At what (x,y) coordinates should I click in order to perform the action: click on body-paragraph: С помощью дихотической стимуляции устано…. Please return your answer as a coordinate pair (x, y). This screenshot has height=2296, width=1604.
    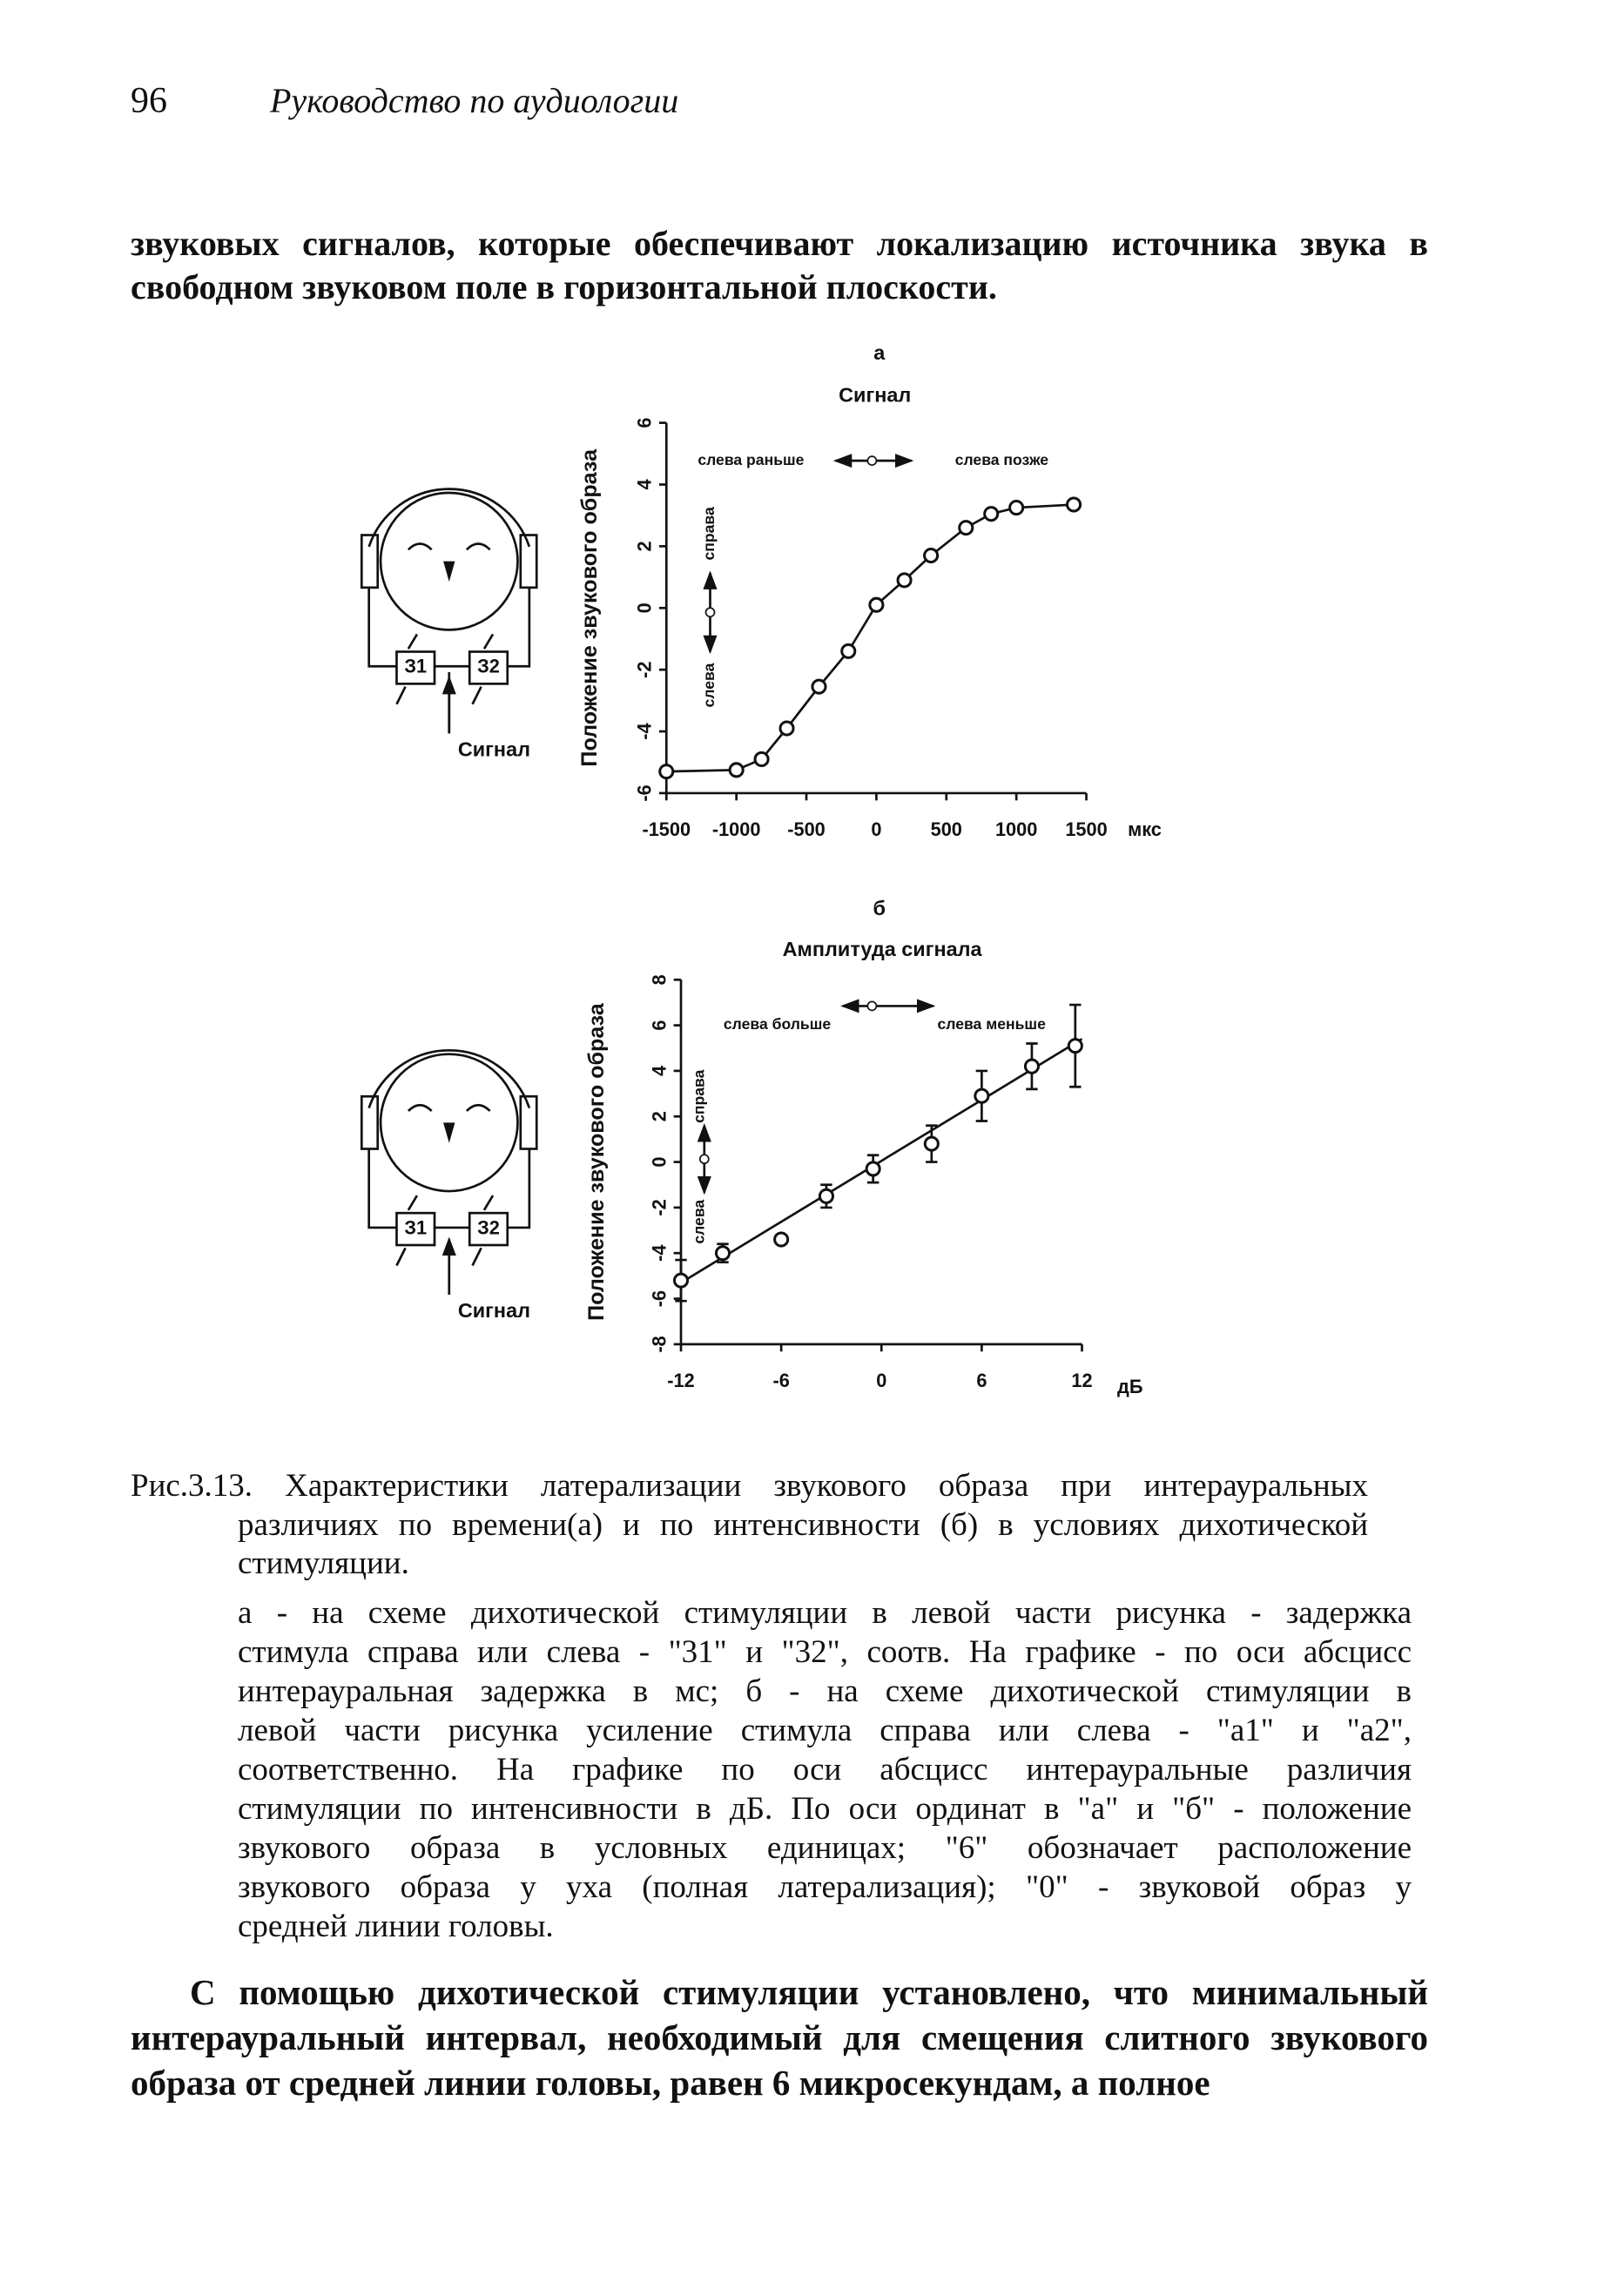
    Looking at the image, I should click on (780, 2037).